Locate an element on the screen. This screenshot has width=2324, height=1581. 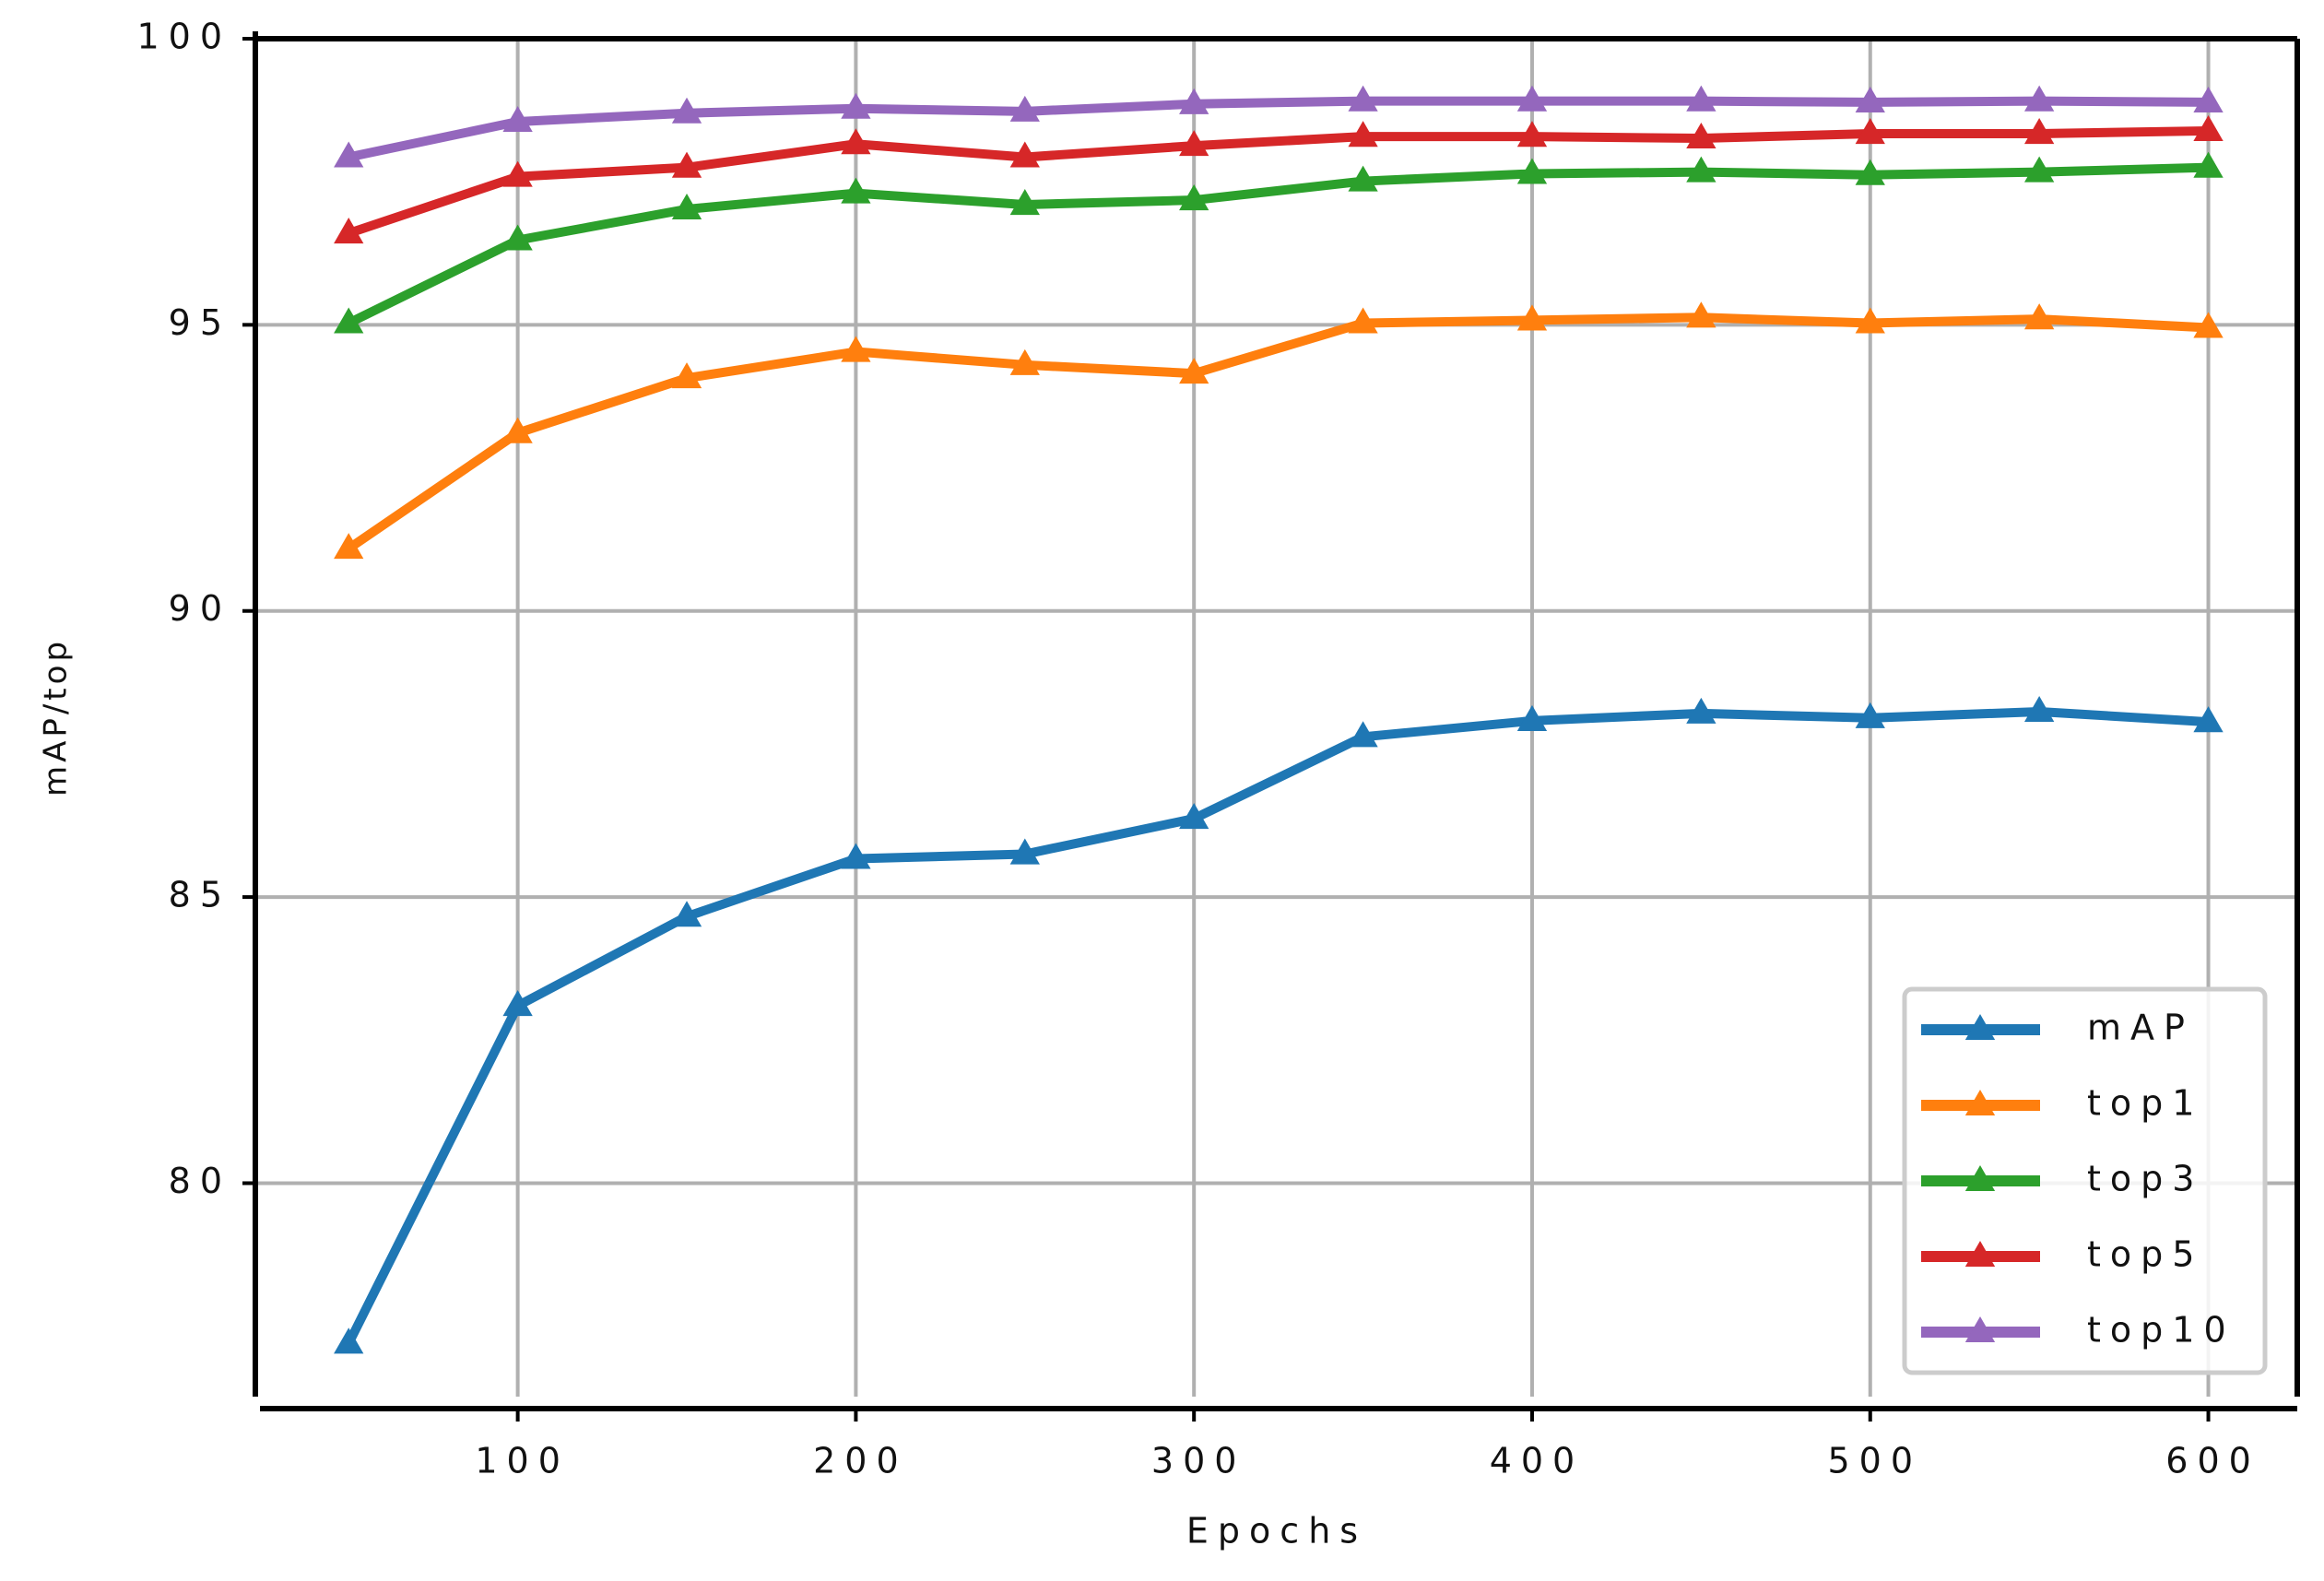
legend: mAP top1 top3 top5 top10 is located at coordinates (2085, 1180).